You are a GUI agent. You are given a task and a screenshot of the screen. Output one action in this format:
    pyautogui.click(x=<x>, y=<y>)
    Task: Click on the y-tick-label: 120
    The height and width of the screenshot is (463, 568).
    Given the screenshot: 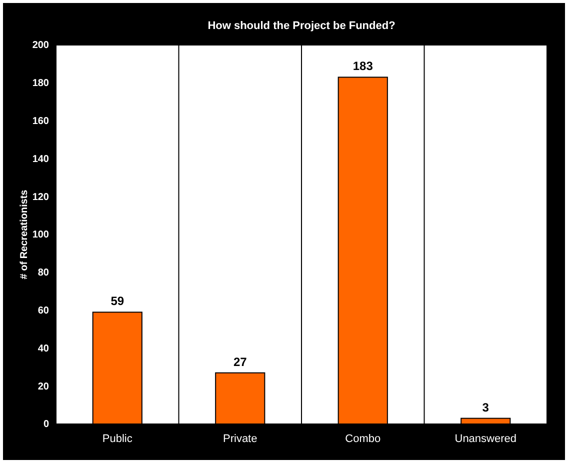 What is the action you would take?
    pyautogui.click(x=41, y=197)
    